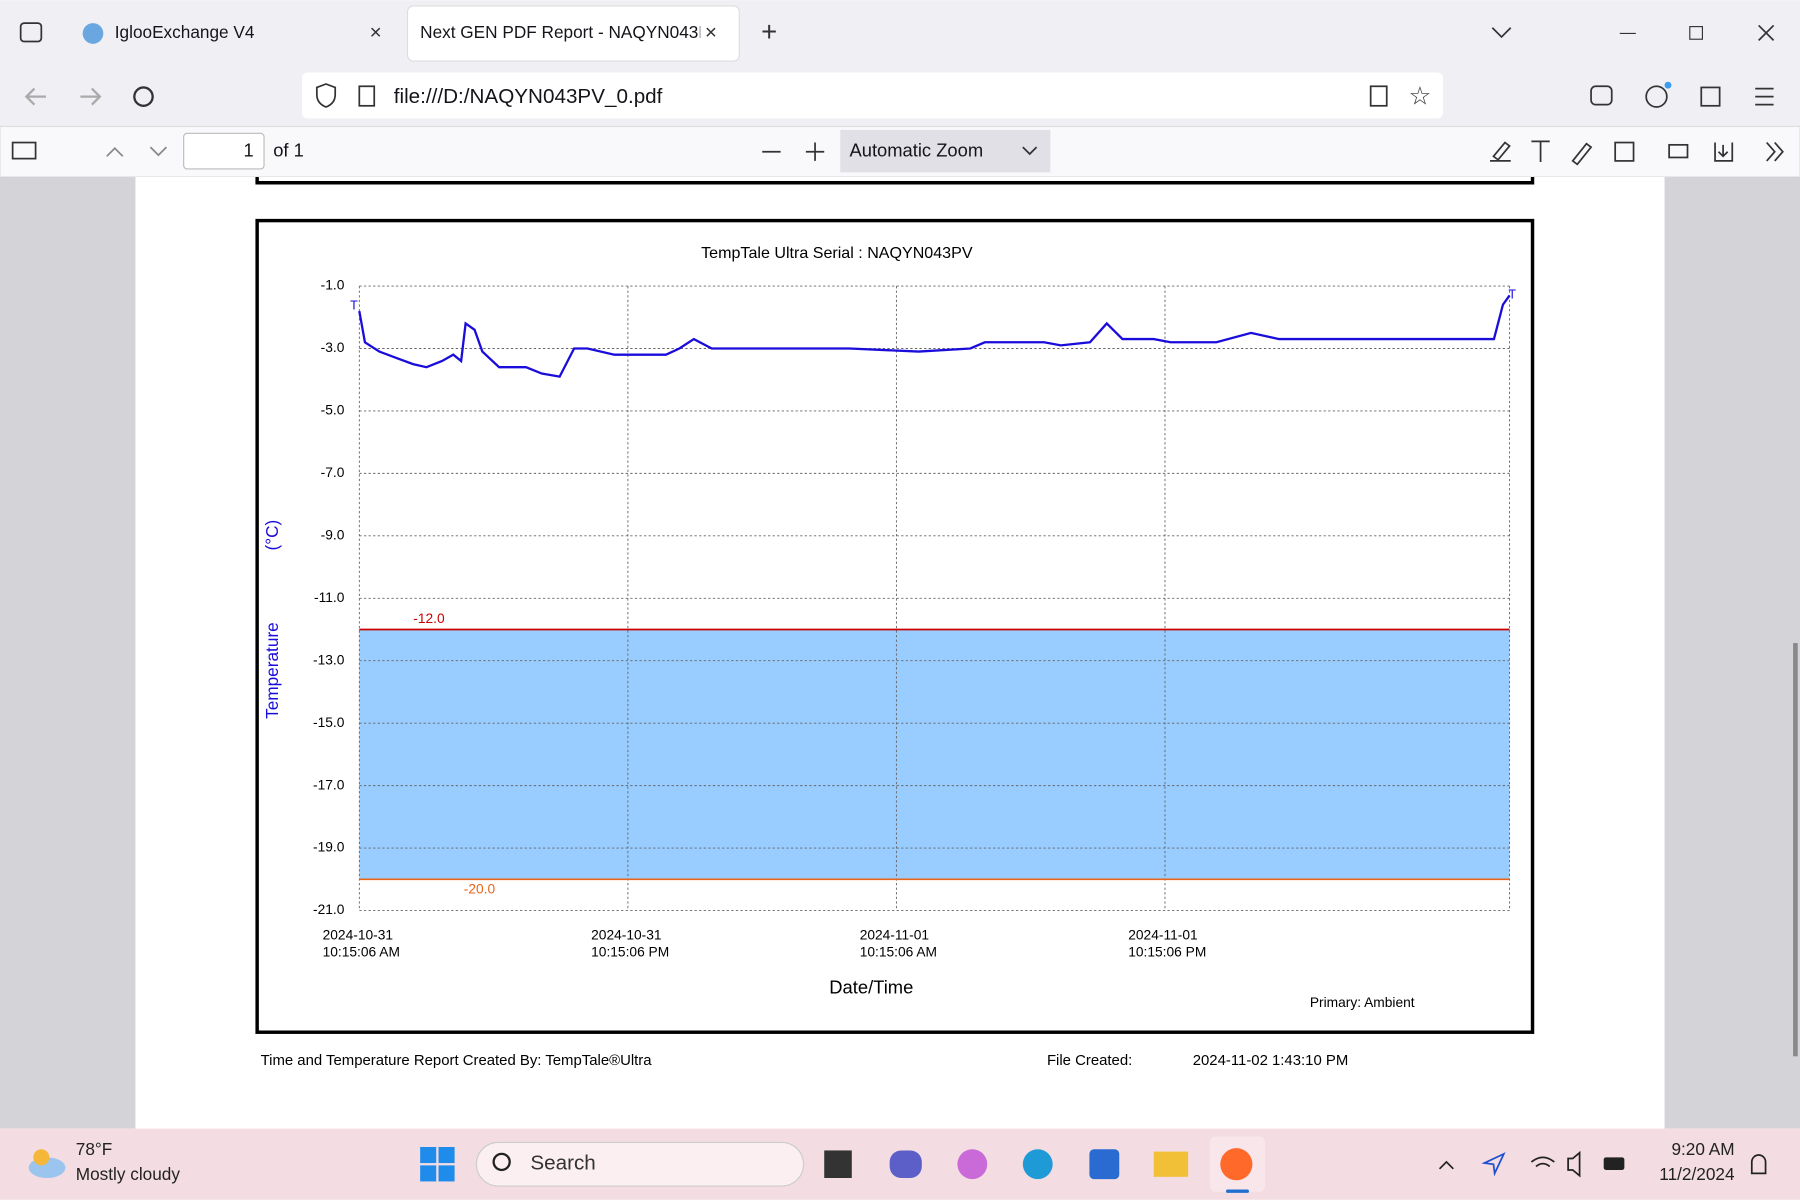 Image resolution: width=1800 pixels, height=1200 pixels. I want to click on file-created: 2024-11-02 1:43:10 PM, so click(1271, 1060).